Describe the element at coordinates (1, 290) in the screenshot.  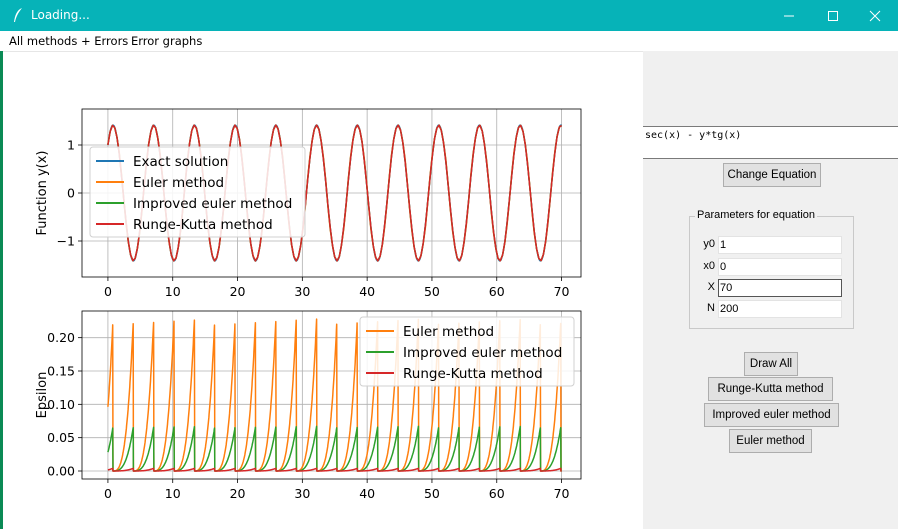
I see `left-edge-strip` at that location.